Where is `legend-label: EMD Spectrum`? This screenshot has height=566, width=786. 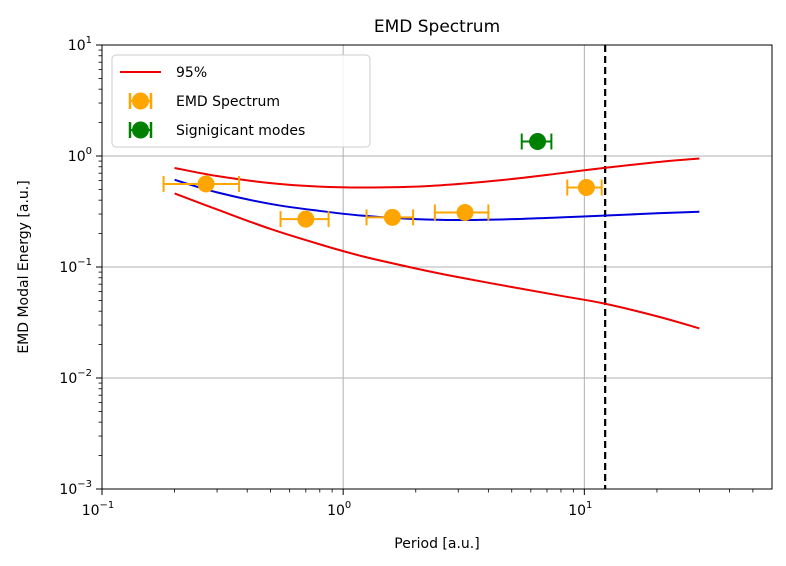 legend-label: EMD Spectrum is located at coordinates (228, 102).